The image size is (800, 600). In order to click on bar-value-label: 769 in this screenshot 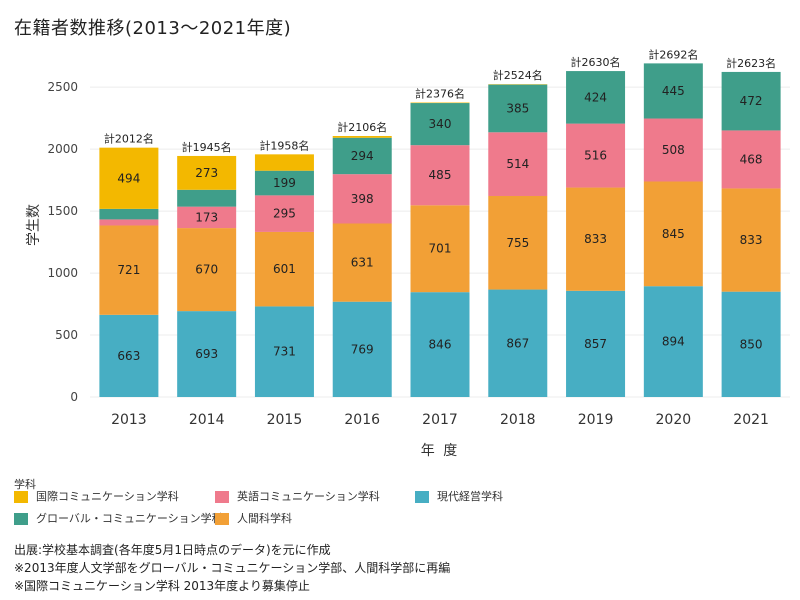, I will do `click(362, 349)`.